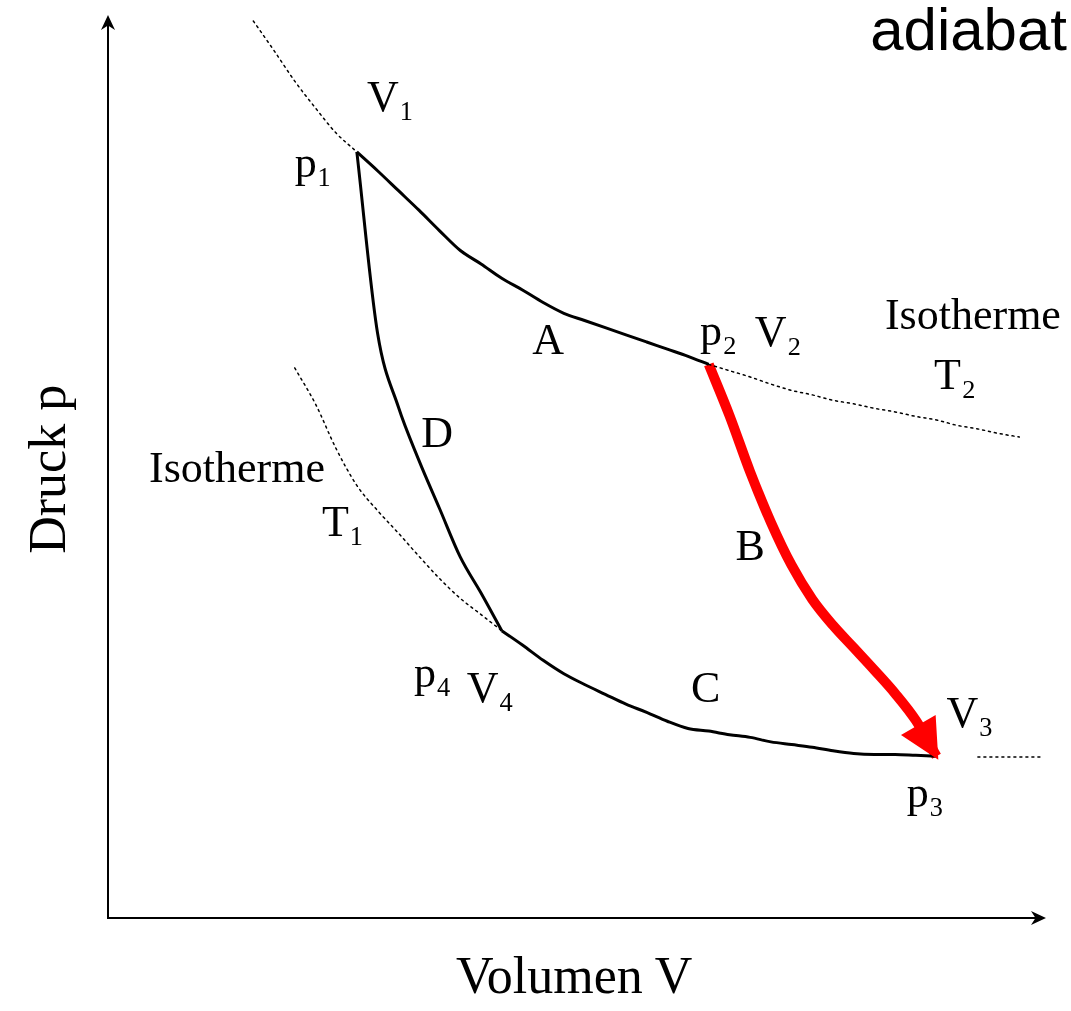 The image size is (1071, 1011). I want to click on annotation: p₂, so click(718, 330).